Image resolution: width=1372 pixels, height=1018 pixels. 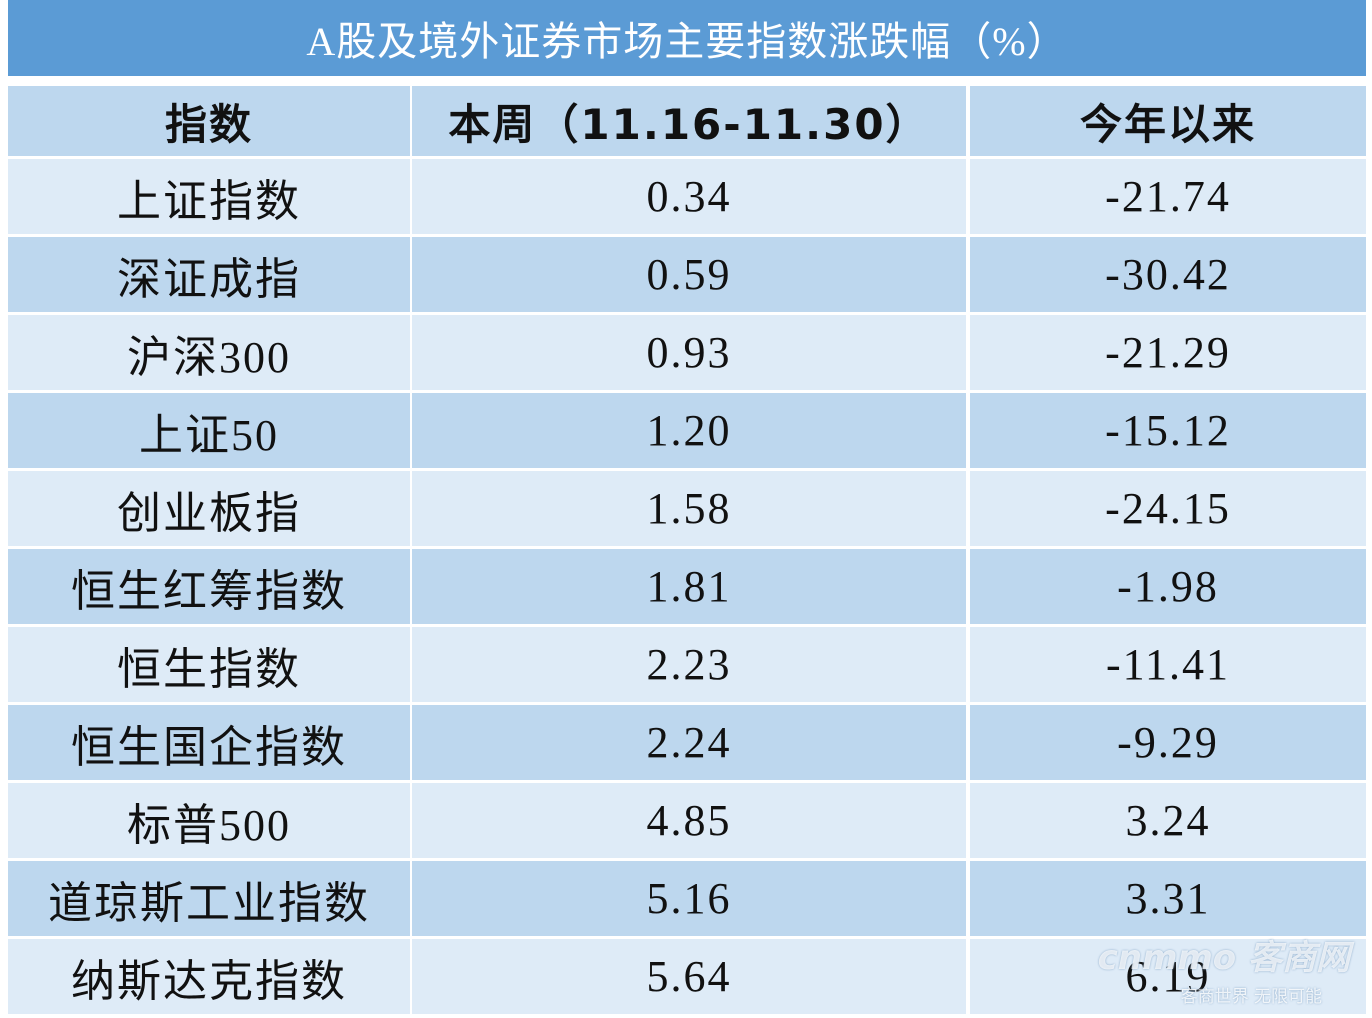 What do you see at coordinates (689, 352) in the screenshot?
I see `table-cell: 0.93` at bounding box center [689, 352].